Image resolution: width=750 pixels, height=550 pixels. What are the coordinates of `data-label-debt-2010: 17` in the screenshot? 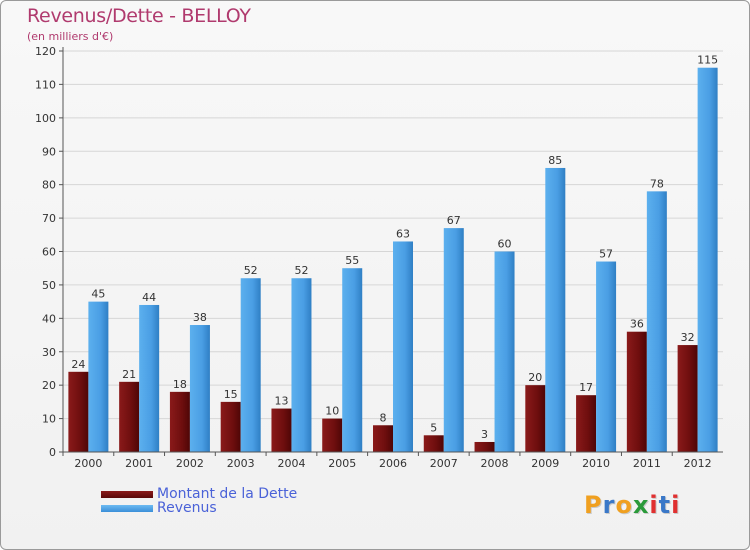 It's located at (586, 387).